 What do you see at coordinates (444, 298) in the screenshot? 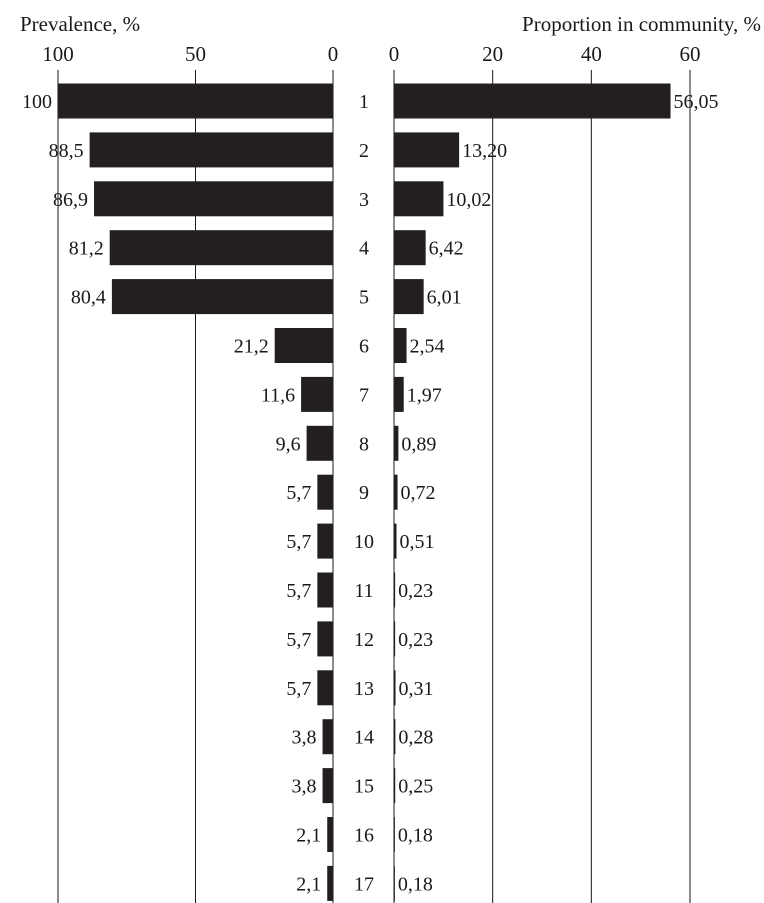
I see `right-value-label: 6,01` at bounding box center [444, 298].